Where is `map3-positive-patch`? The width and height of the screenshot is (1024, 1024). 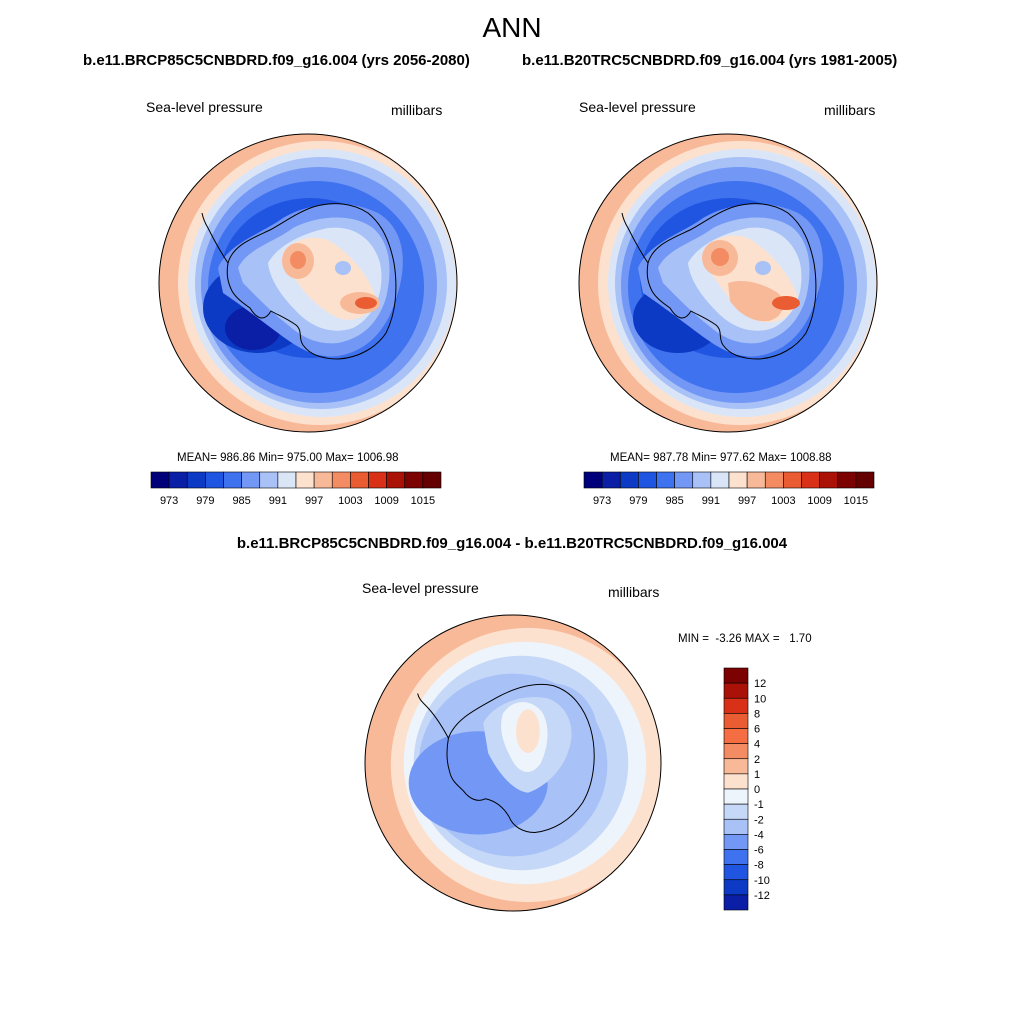 map3-positive-patch is located at coordinates (527, 731).